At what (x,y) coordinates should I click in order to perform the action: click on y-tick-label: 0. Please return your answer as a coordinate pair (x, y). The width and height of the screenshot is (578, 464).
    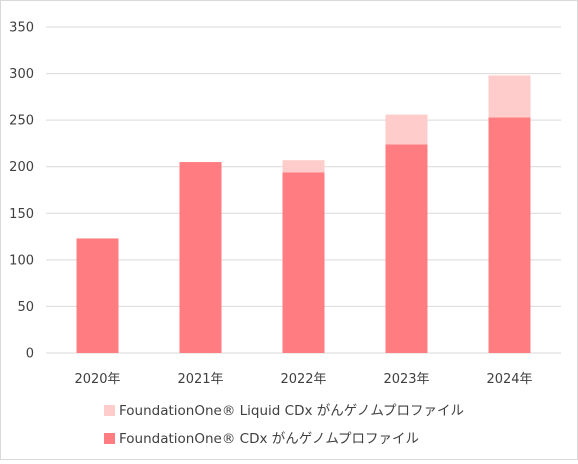
    Looking at the image, I should click on (30, 354).